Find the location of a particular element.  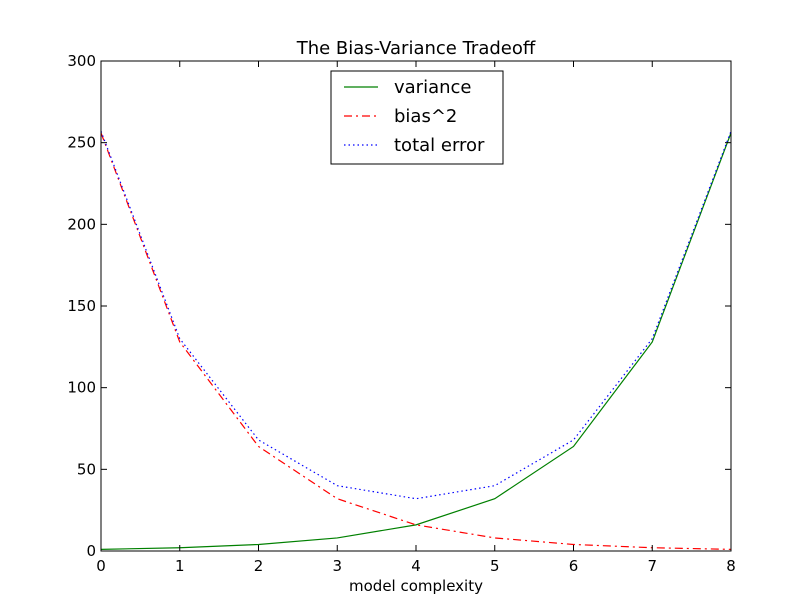

y-tick-label: 250 is located at coordinates (81, 143).